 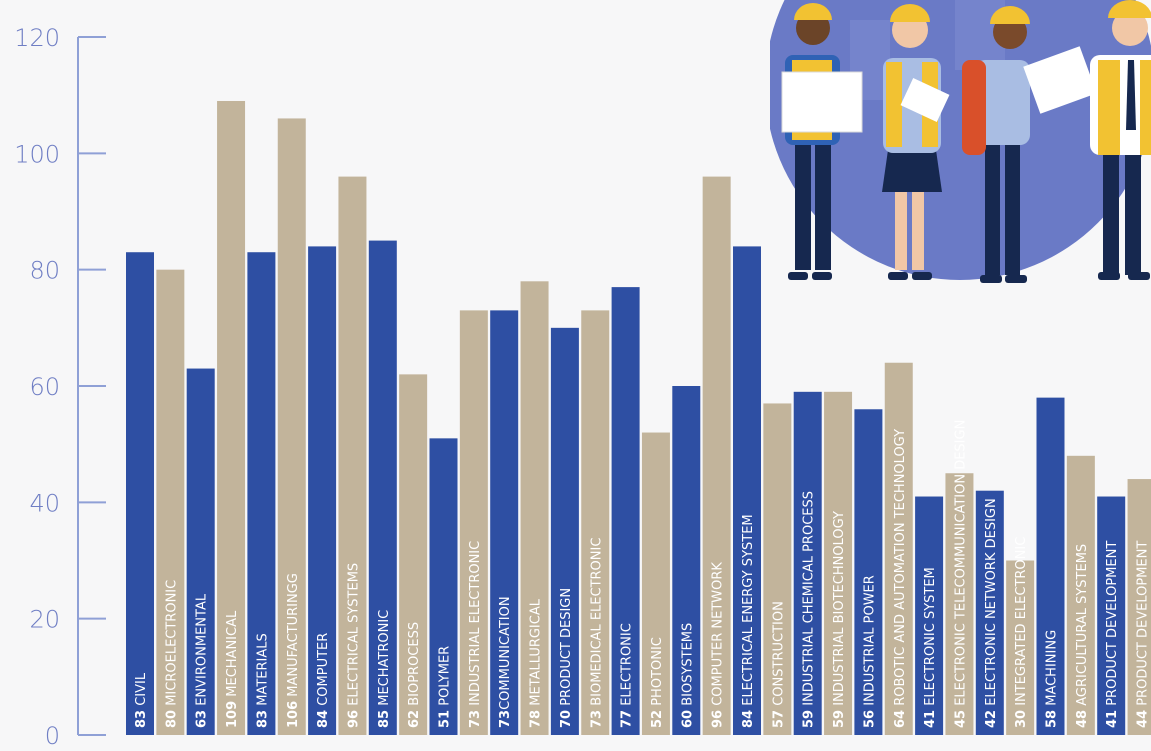 What do you see at coordinates (44, 271) in the screenshot?
I see `y-tick-label: 80` at bounding box center [44, 271].